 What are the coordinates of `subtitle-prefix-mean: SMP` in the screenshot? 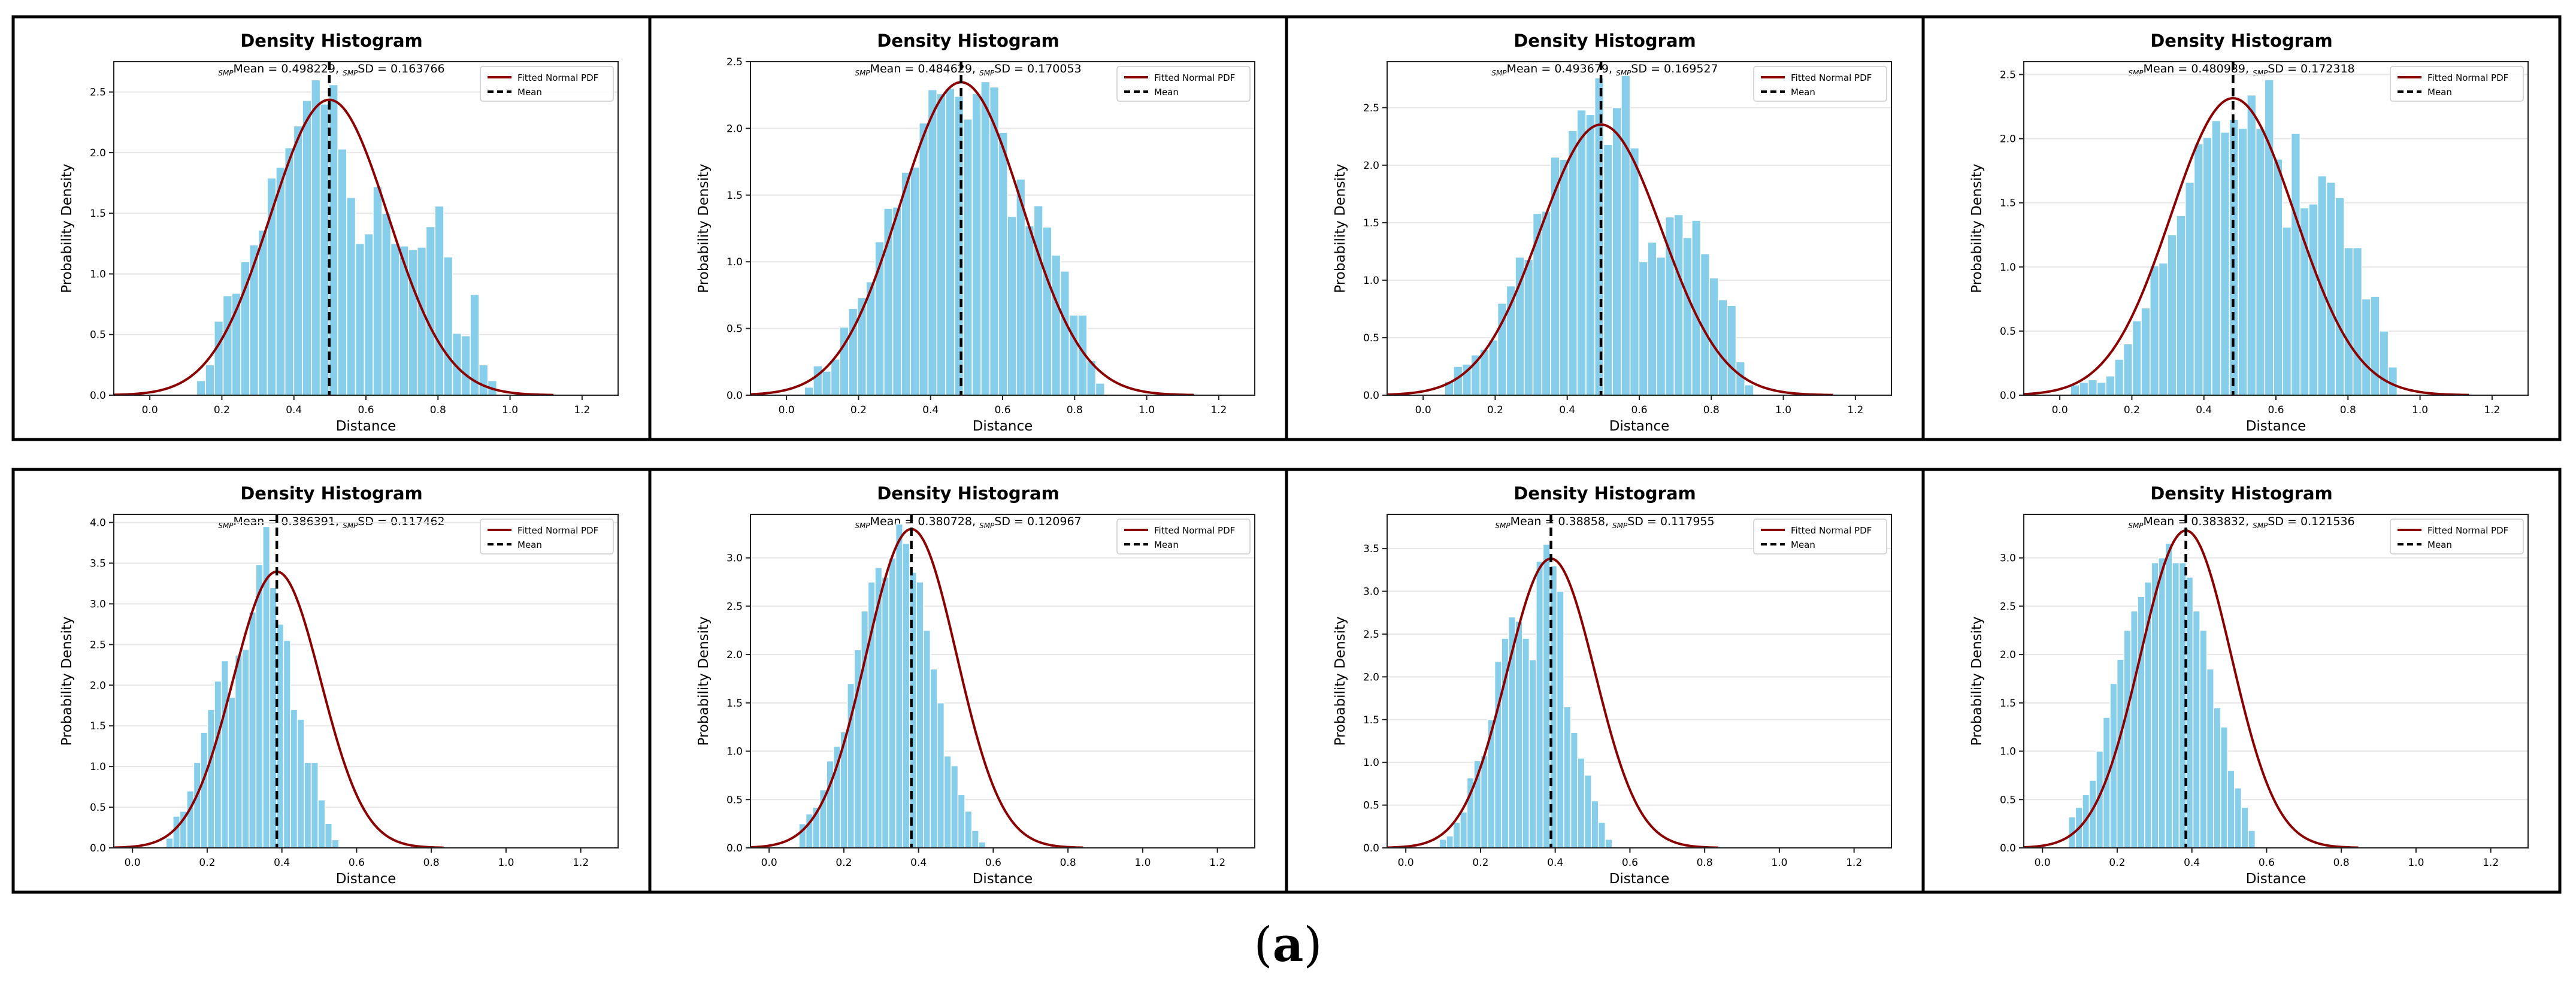 It's located at (1499, 73).